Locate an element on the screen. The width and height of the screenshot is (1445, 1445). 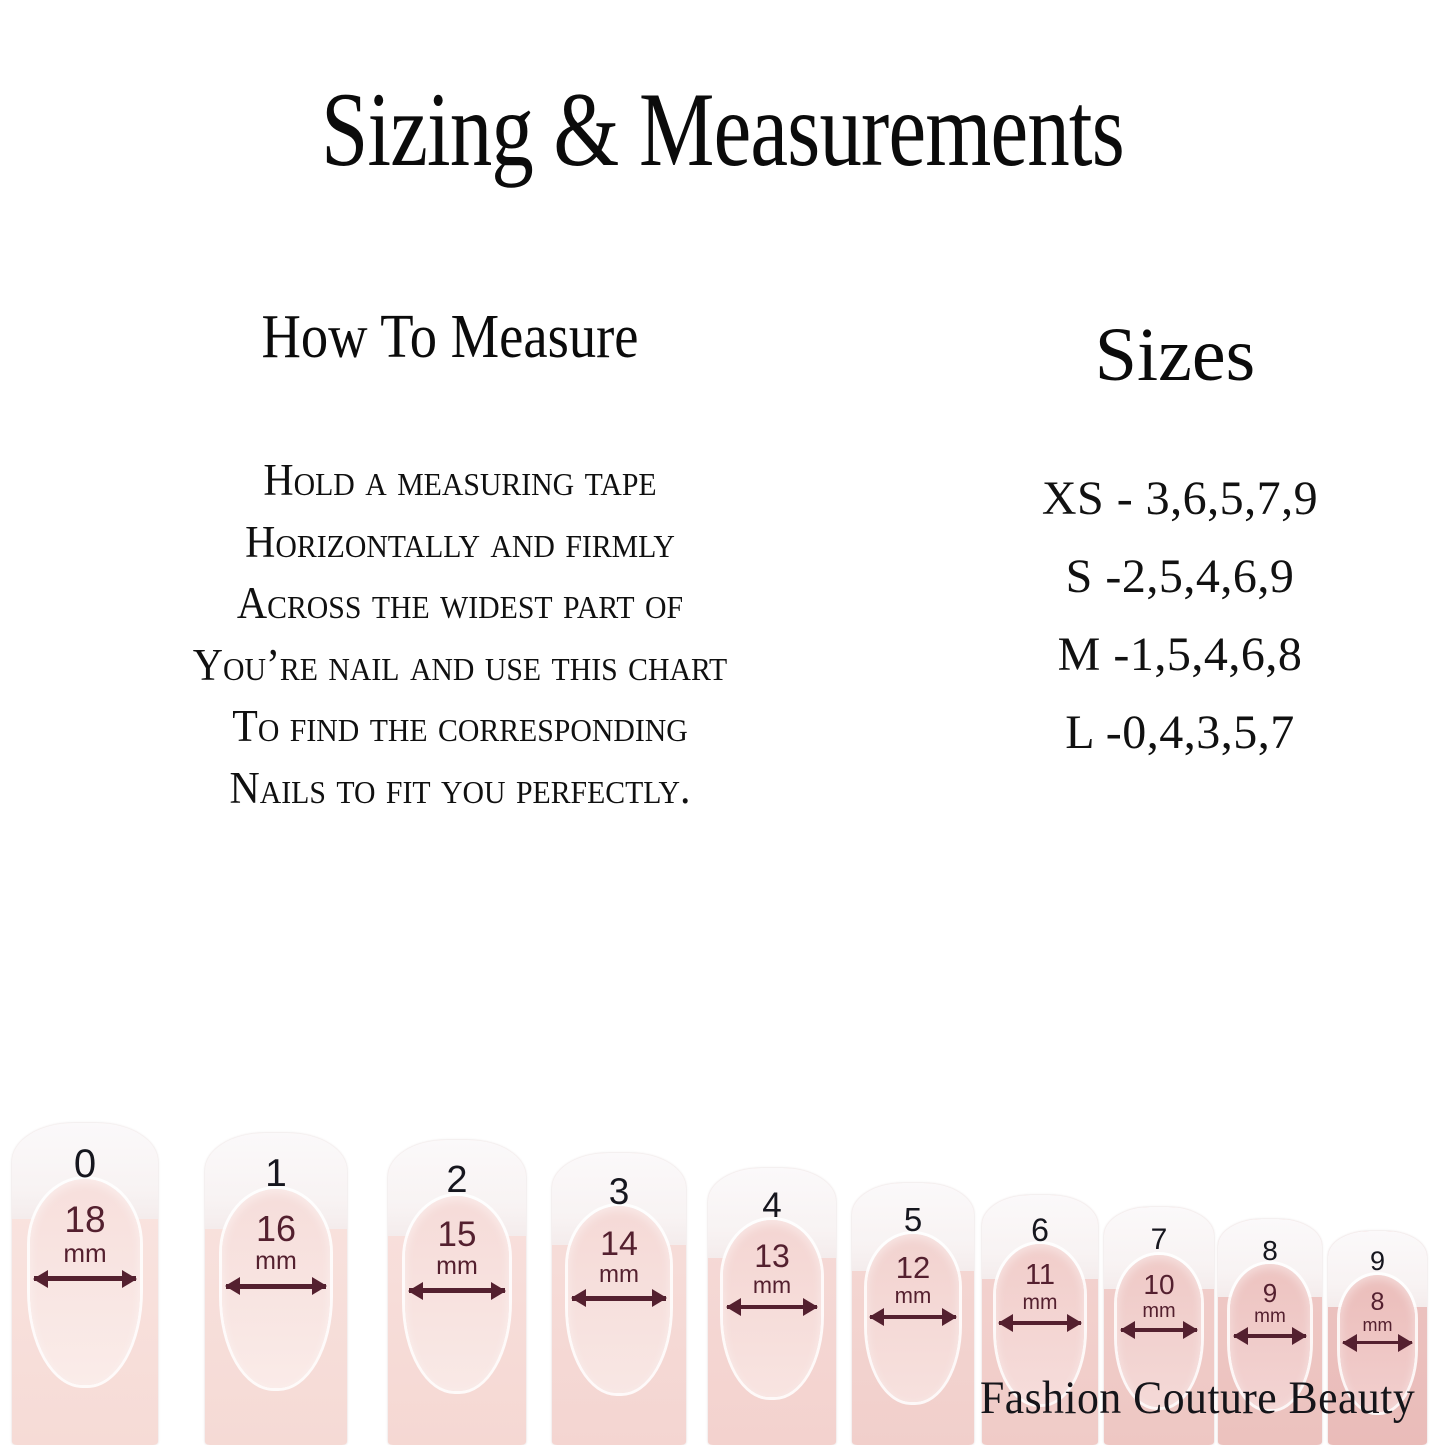
measurement-value: 18 is located at coordinates (85, 1220).